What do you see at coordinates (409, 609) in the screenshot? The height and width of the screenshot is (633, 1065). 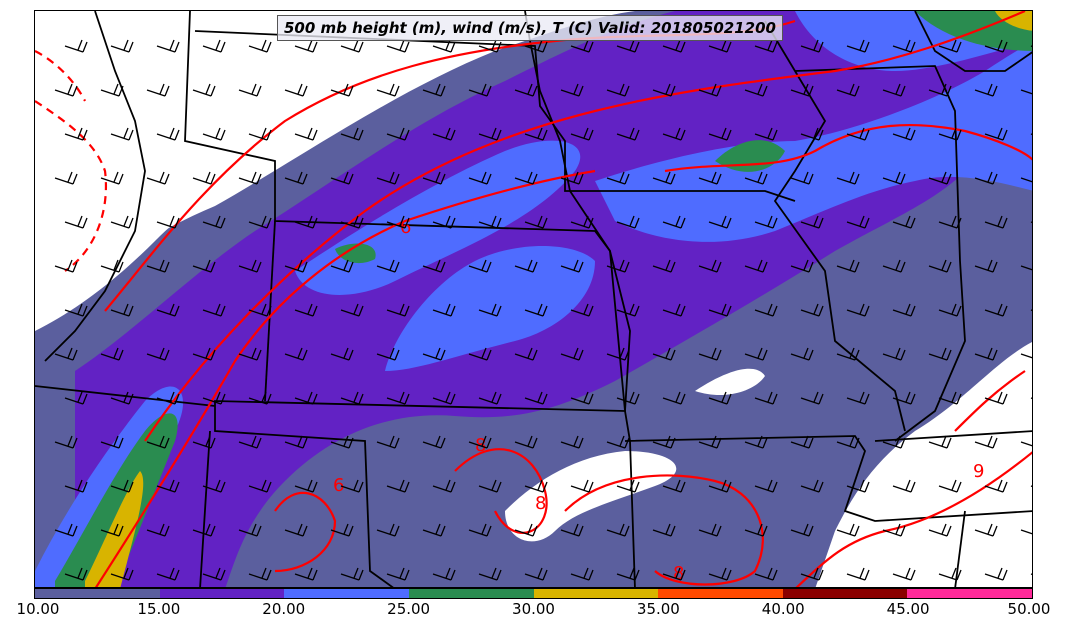 I see `colorbar-tick-label: 25.00` at bounding box center [409, 609].